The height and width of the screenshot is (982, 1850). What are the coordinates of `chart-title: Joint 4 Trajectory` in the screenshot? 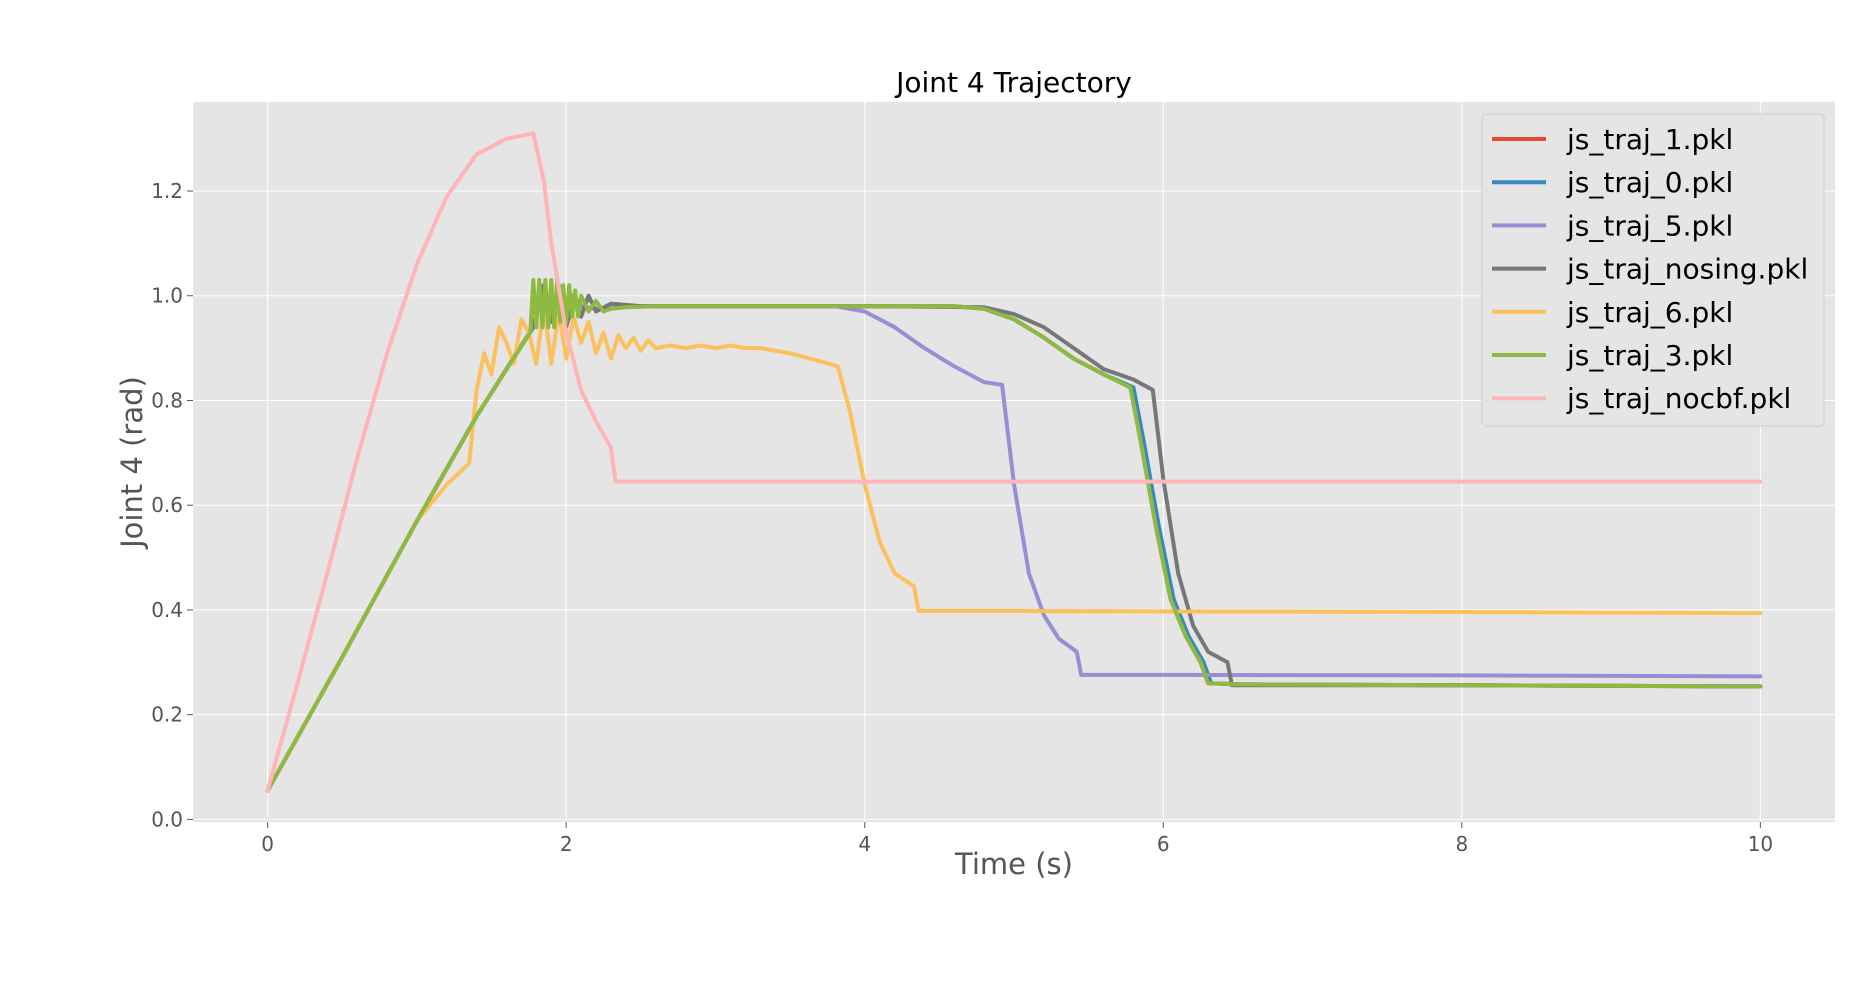 It's located at (1013, 82).